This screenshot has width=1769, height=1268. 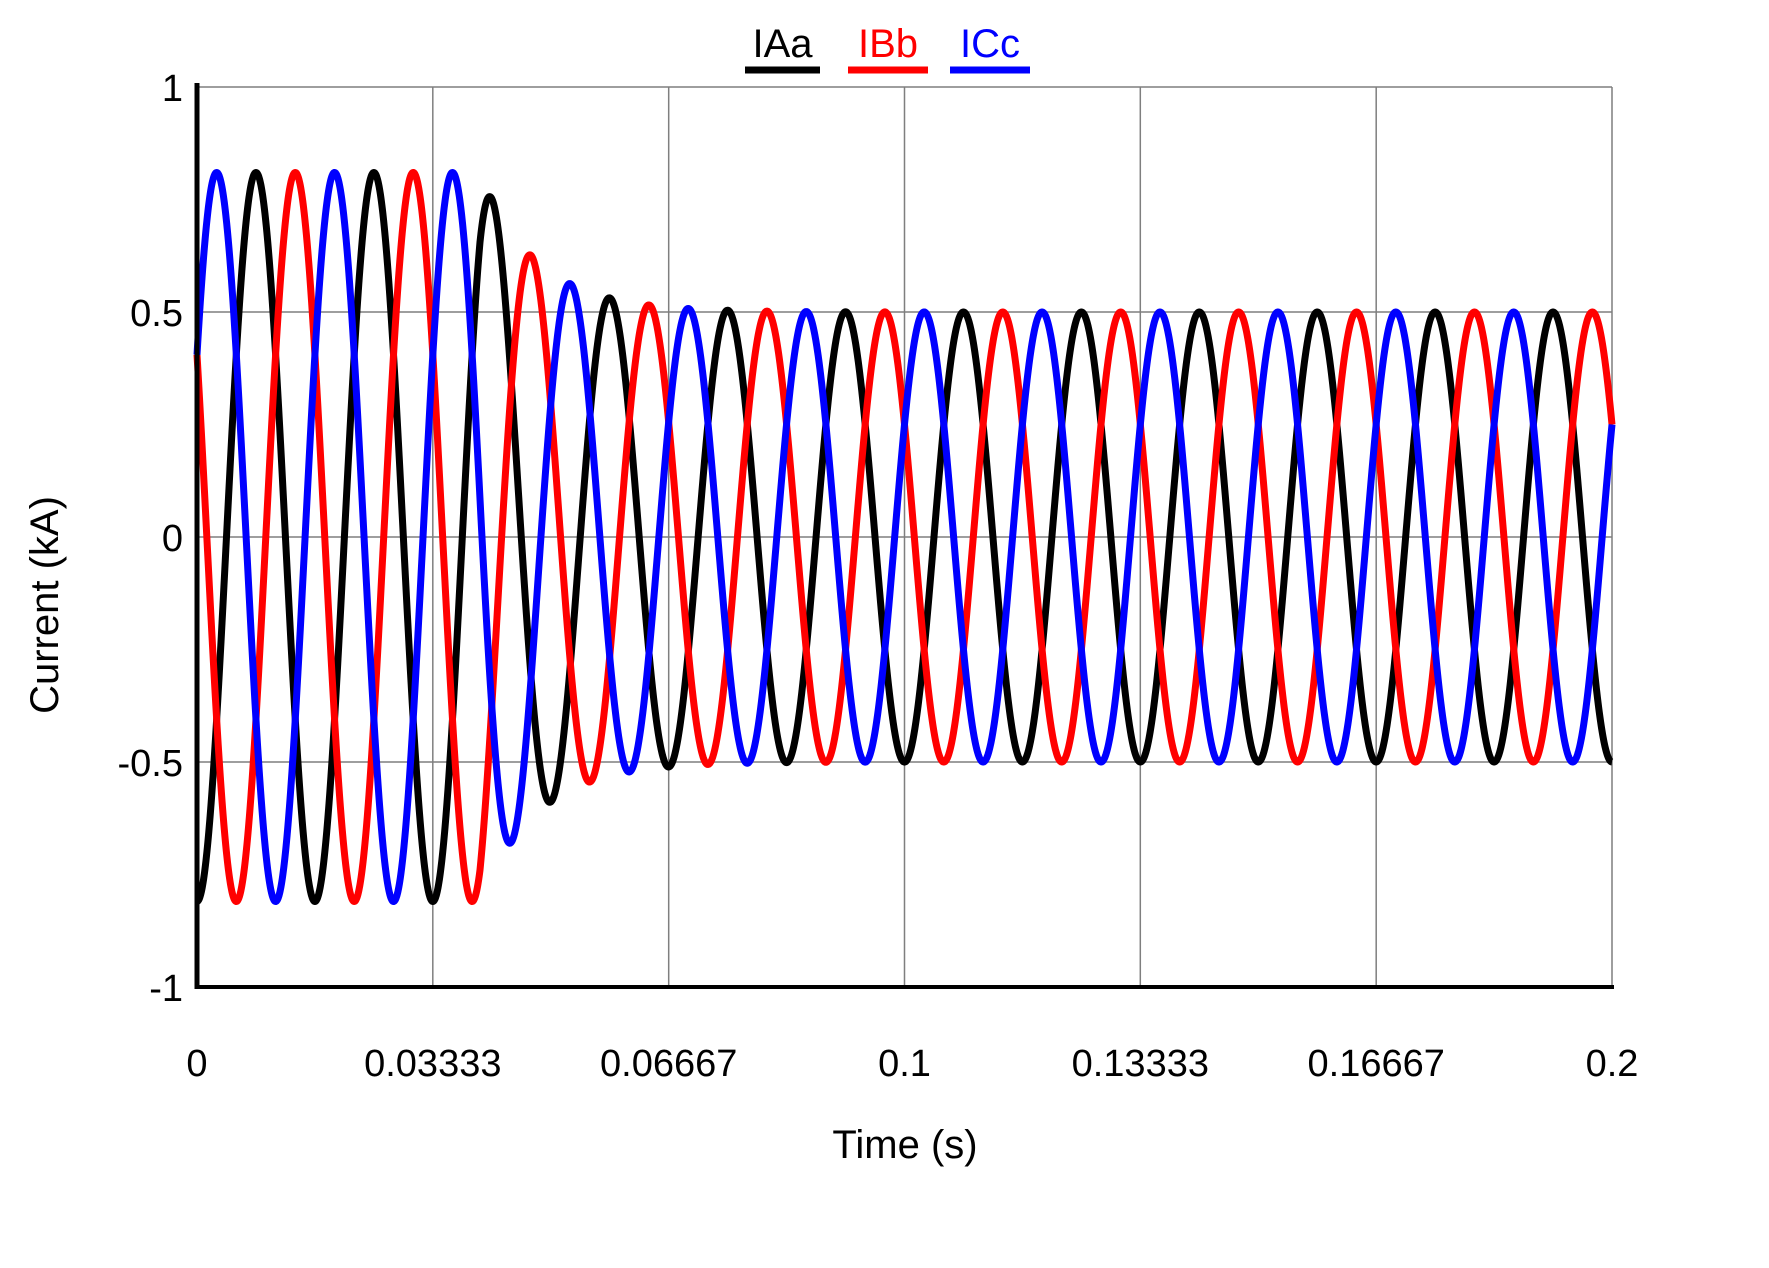 I want to click on legend-label: ICc, so click(x=990, y=44).